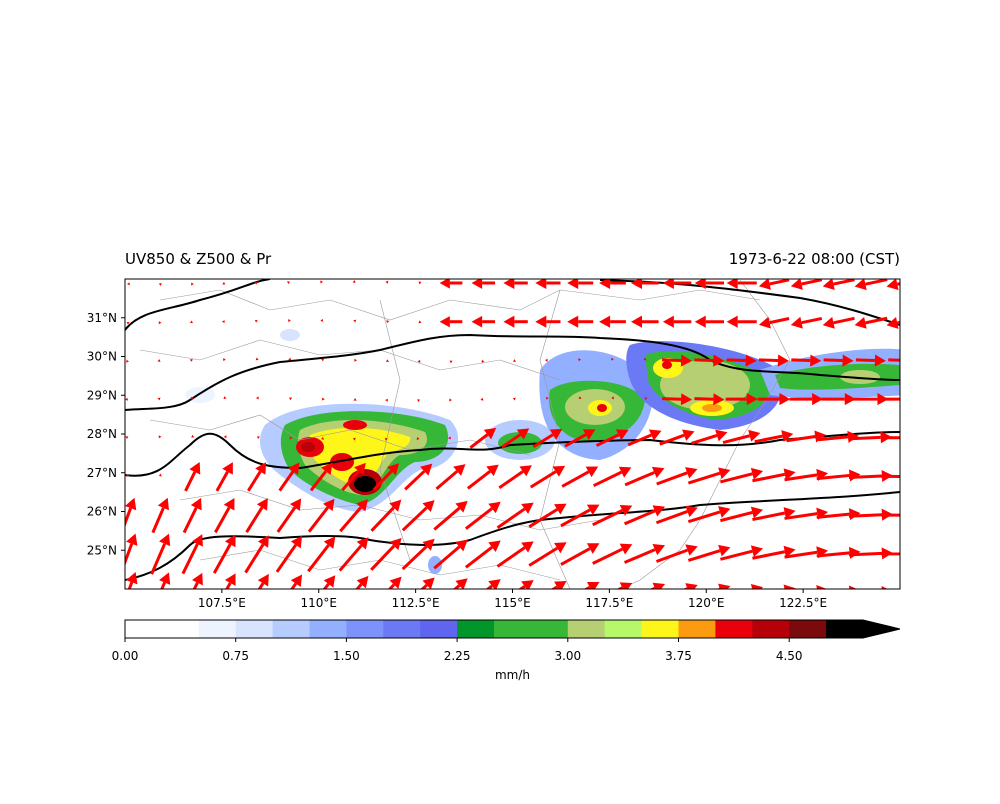 The image size is (1000, 804). Describe the element at coordinates (102, 473) in the screenshot. I see `y-tick-label: 27°N` at that location.